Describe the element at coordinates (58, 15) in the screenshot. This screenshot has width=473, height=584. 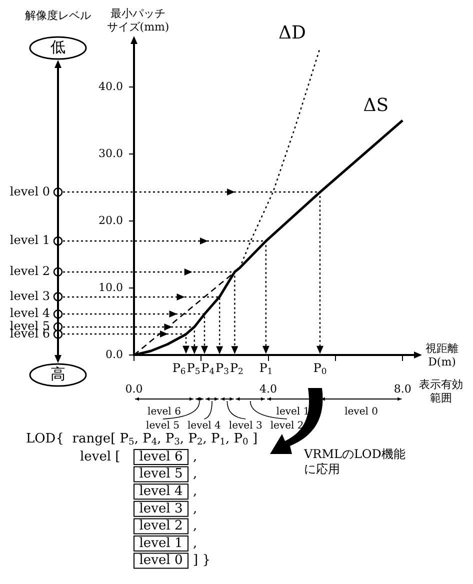
I see `text: 解像度レベル` at that location.